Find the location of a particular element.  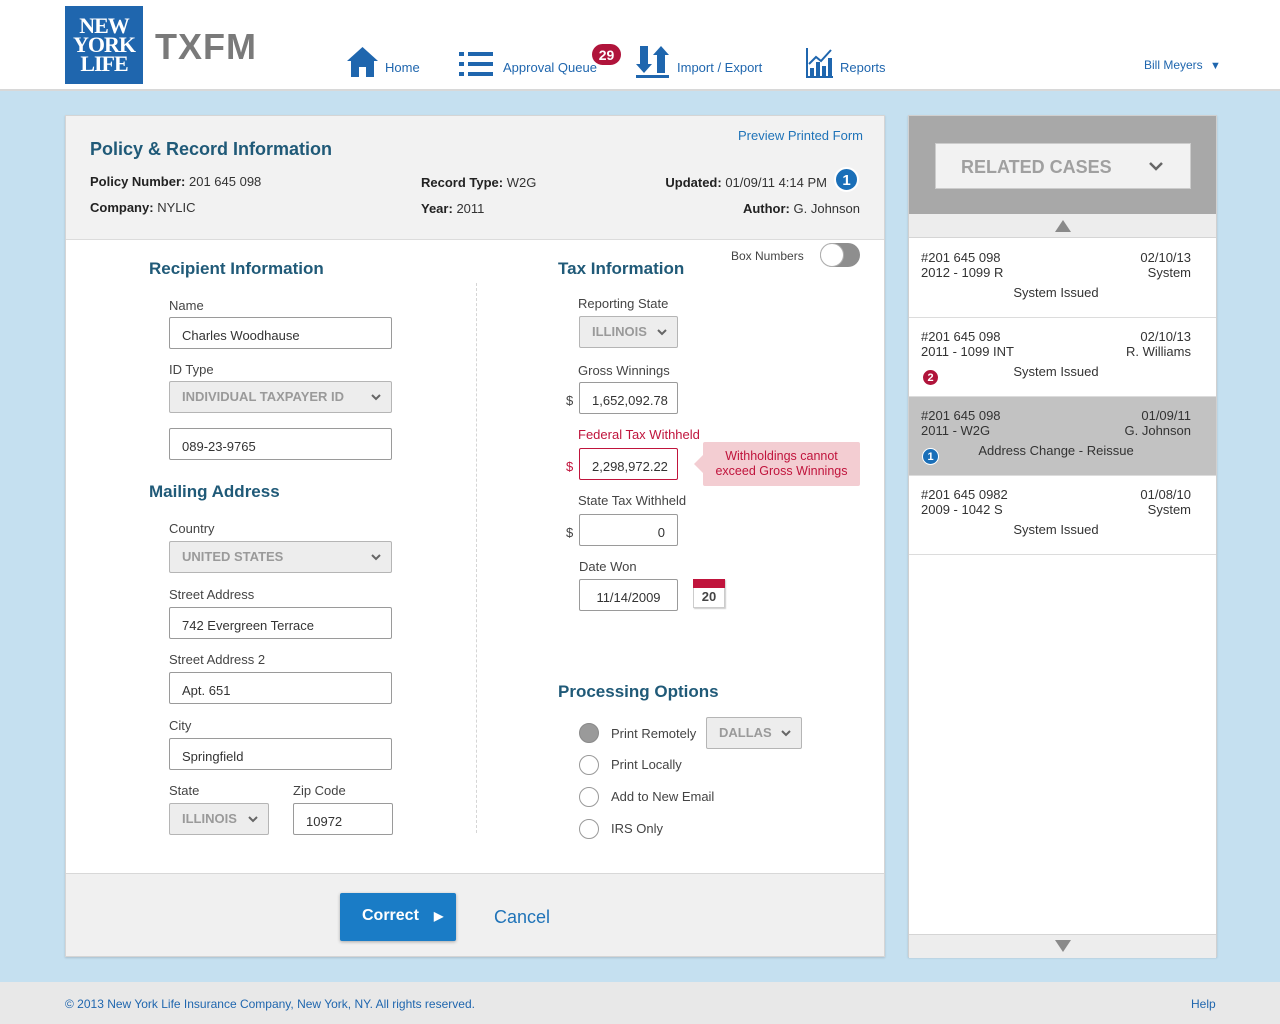

gross-winnings-field: 1,652,092.78 is located at coordinates (628, 398).